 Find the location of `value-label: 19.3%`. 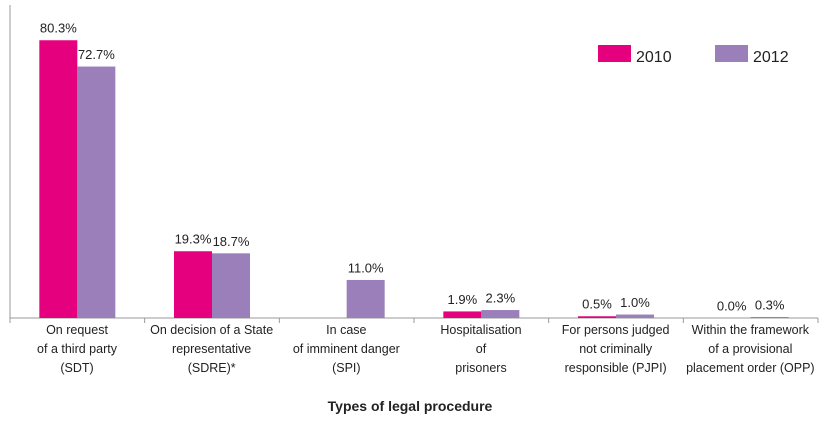

value-label: 19.3% is located at coordinates (193, 239).